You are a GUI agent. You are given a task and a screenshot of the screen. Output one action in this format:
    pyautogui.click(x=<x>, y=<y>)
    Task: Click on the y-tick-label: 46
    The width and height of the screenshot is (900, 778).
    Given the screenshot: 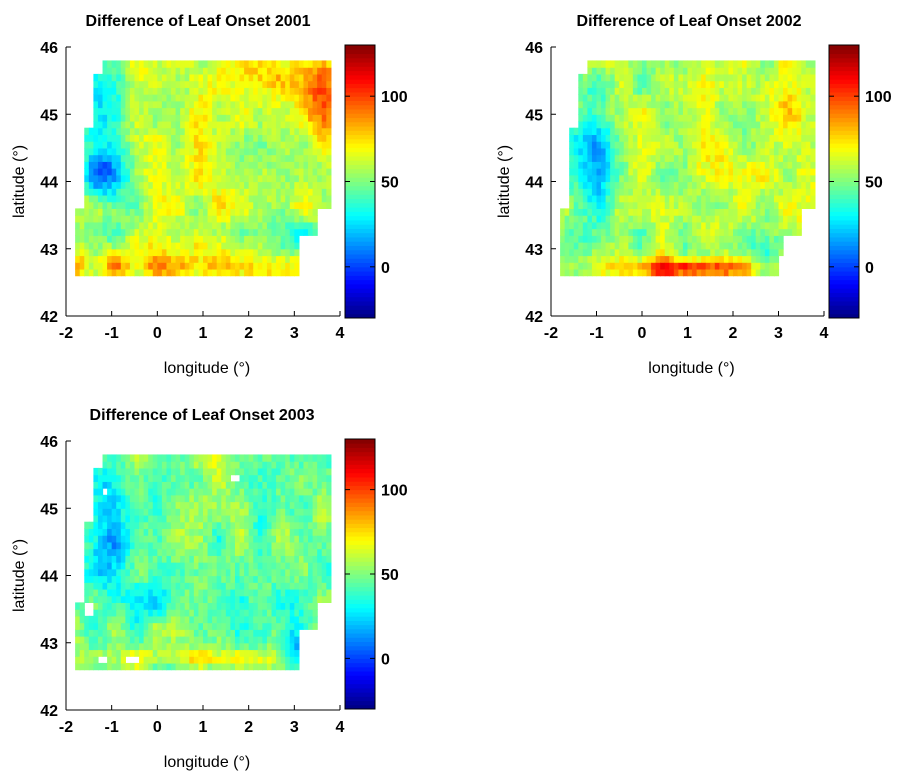 What is the action you would take?
    pyautogui.click(x=49, y=48)
    